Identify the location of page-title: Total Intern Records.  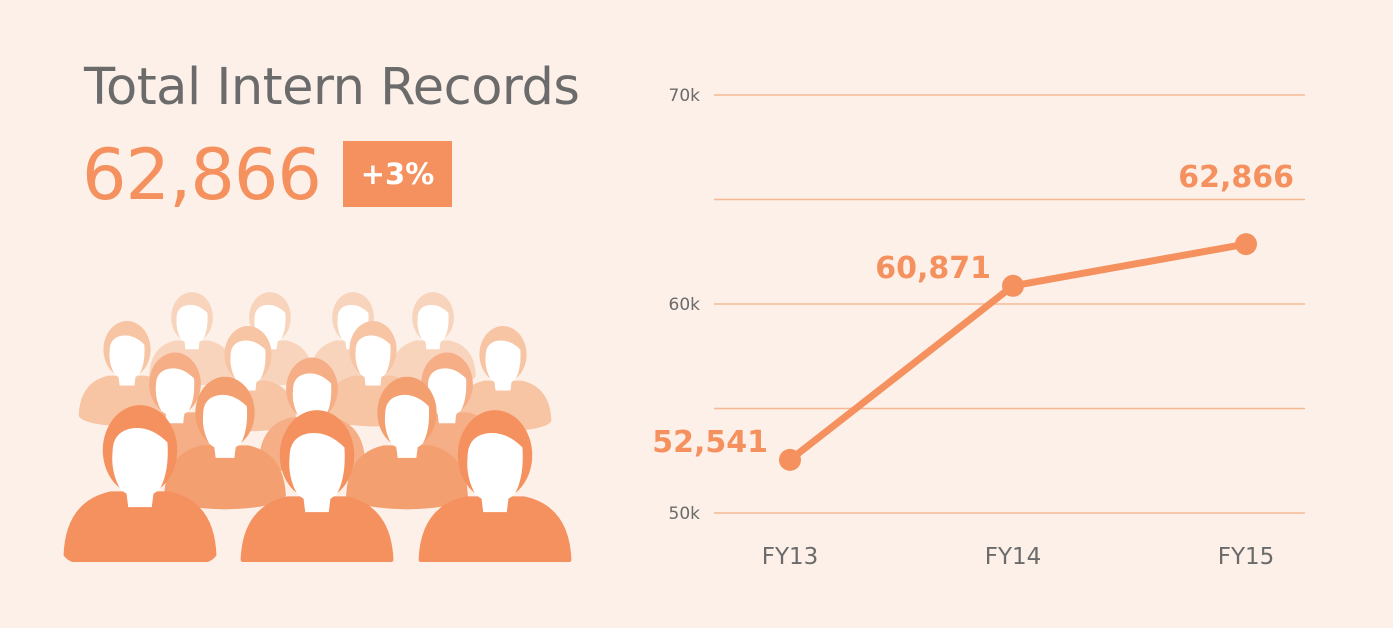
(332, 87).